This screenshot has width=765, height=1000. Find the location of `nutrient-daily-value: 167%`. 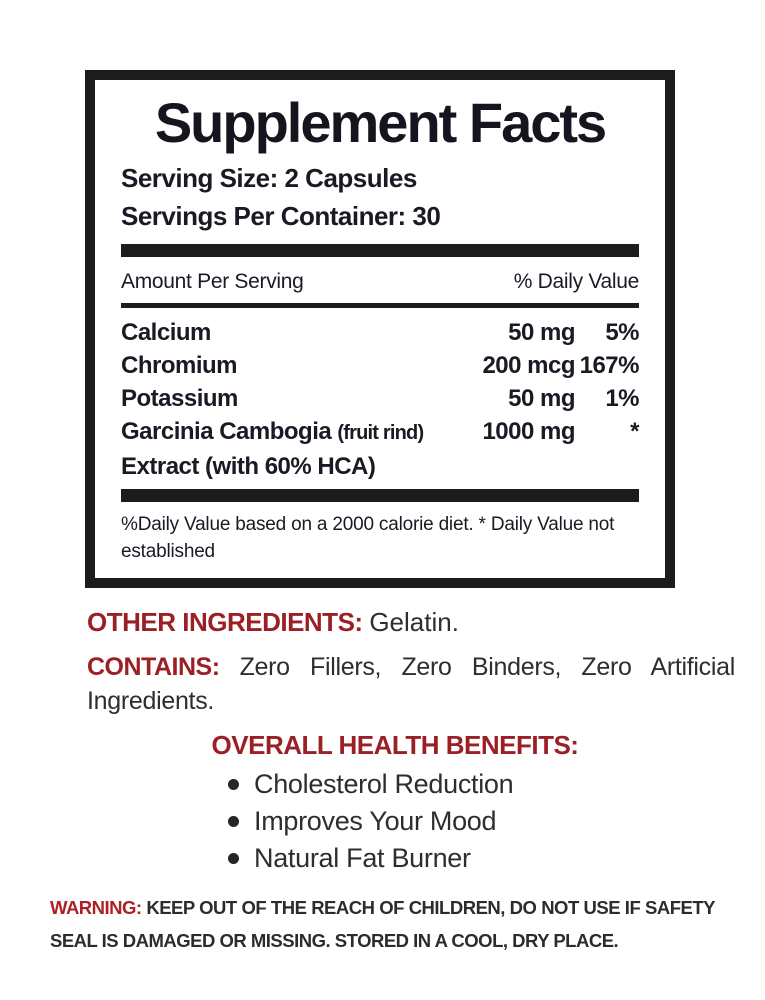

nutrient-daily-value: 167% is located at coordinates (609, 365).